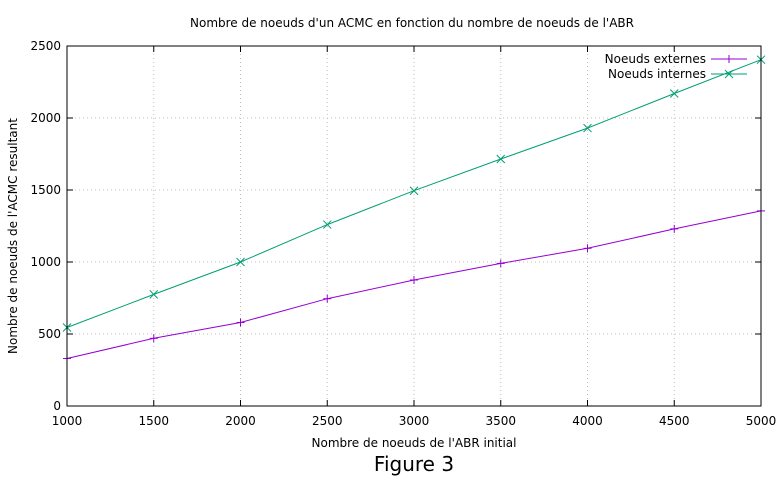 The image size is (781, 480). What do you see at coordinates (761, 421) in the screenshot?
I see `x-tick-label: 5000` at bounding box center [761, 421].